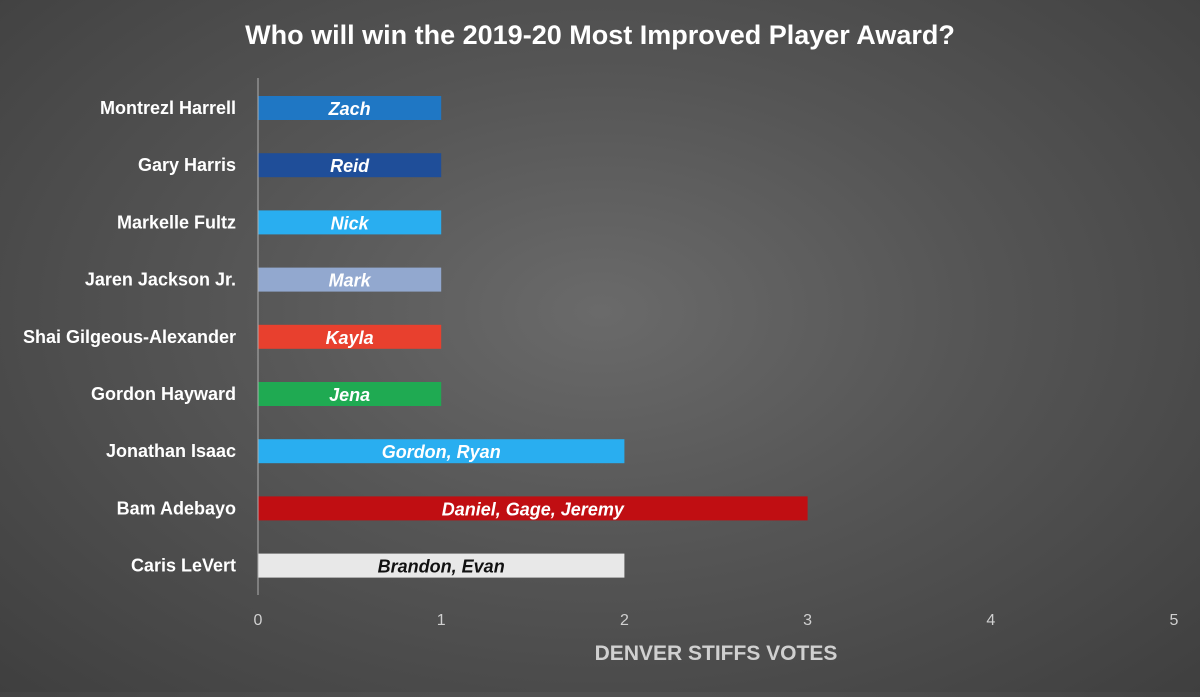  What do you see at coordinates (807, 620) in the screenshot?
I see `x-tick-label: 3` at bounding box center [807, 620].